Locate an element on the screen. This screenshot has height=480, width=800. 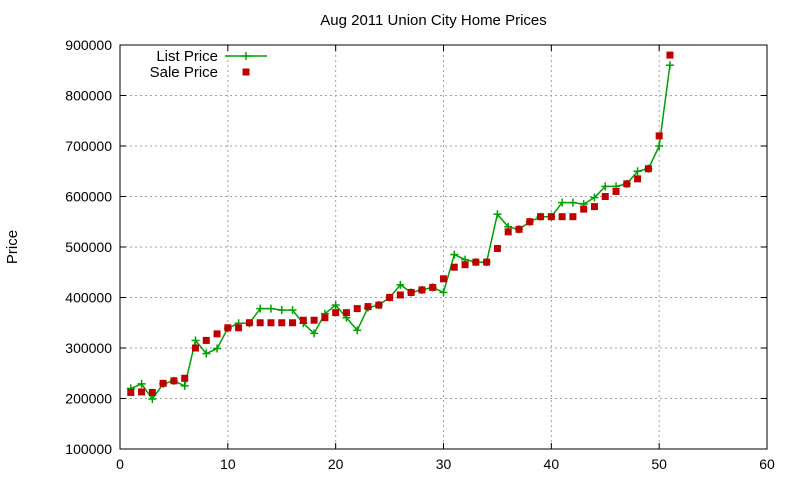
x-tick-label: 60 is located at coordinates (767, 464).